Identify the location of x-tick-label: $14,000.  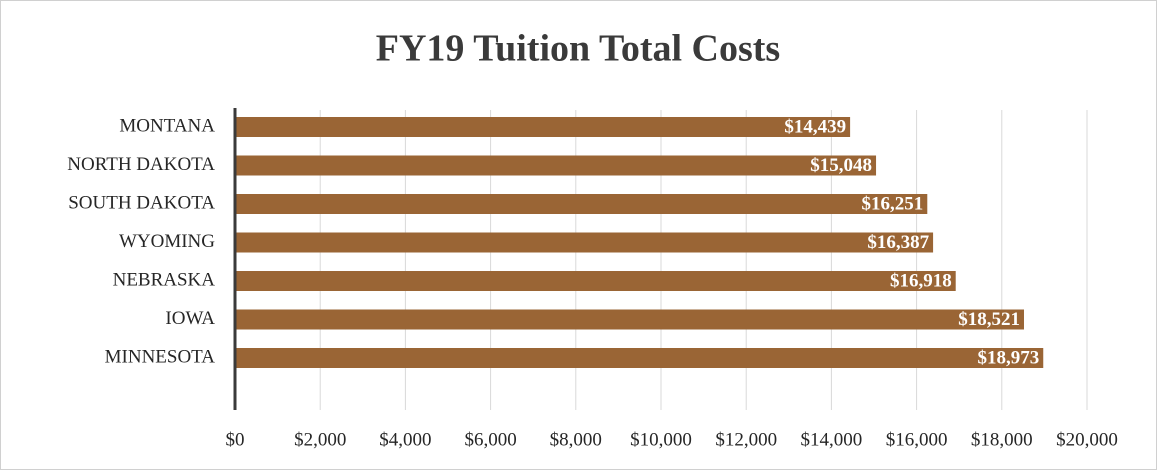
(832, 439).